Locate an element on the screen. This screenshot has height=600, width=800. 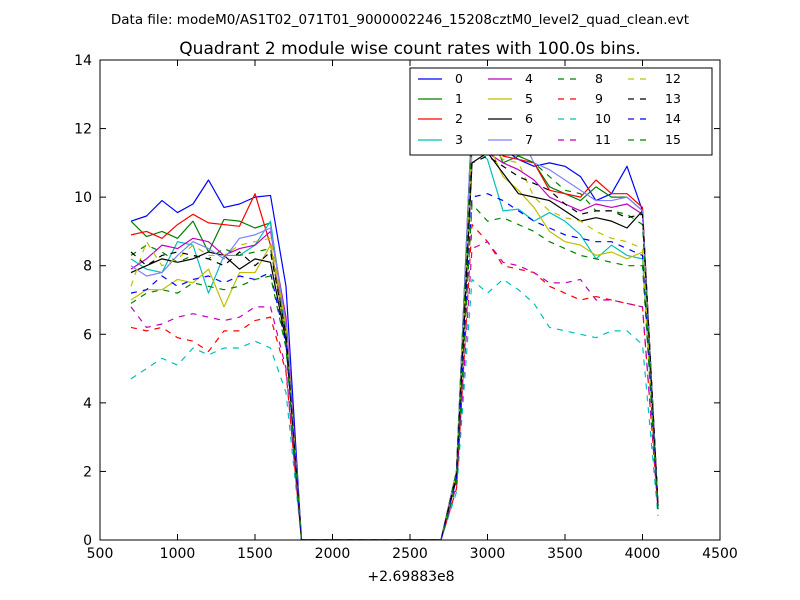
x-tick-label: 500 is located at coordinates (100, 554).